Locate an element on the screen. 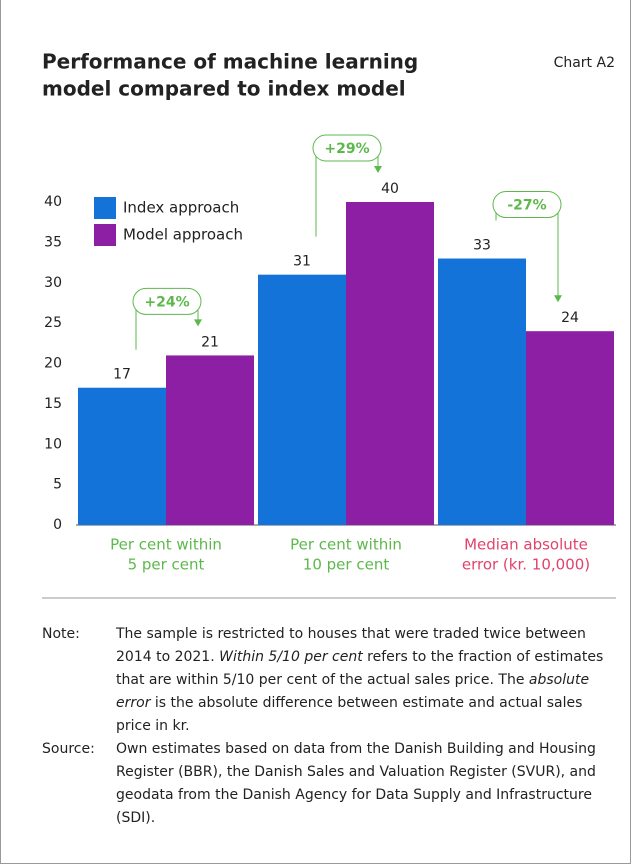 Image resolution: width=642 pixels, height=866 pixels. y-tick-label: 20 is located at coordinates (53, 364).